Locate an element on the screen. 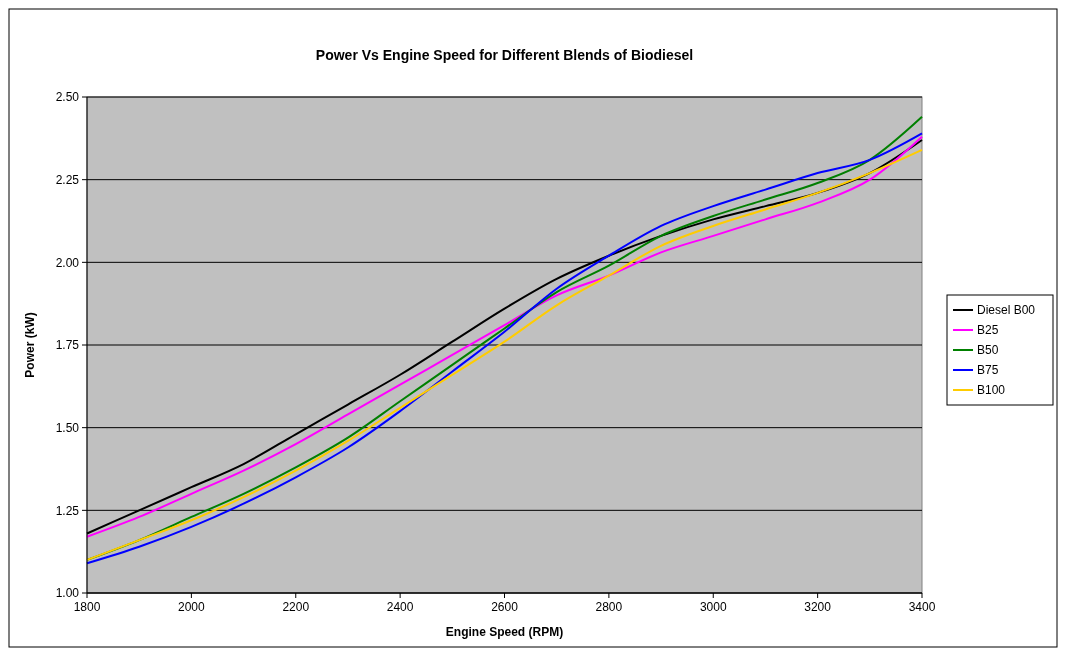 The image size is (1066, 659). y-tick-label: 2.50 is located at coordinates (67, 97).